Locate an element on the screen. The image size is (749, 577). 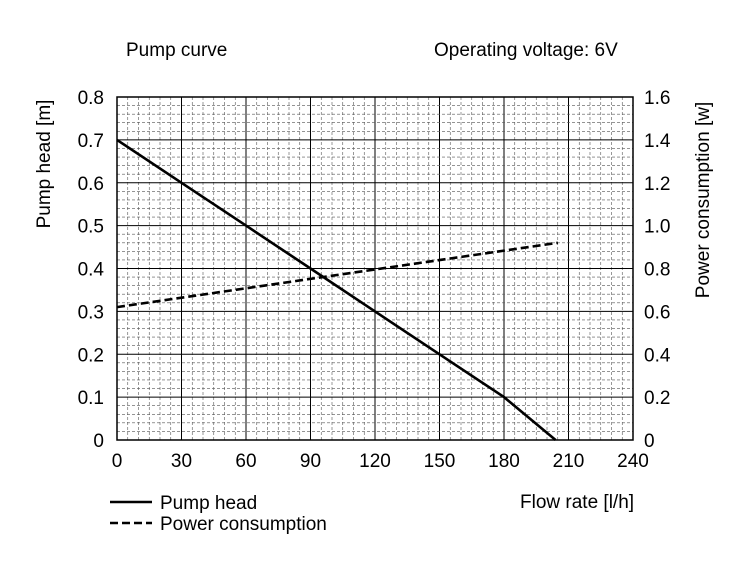
y2-tick-label: 0.6 is located at coordinates (657, 312).